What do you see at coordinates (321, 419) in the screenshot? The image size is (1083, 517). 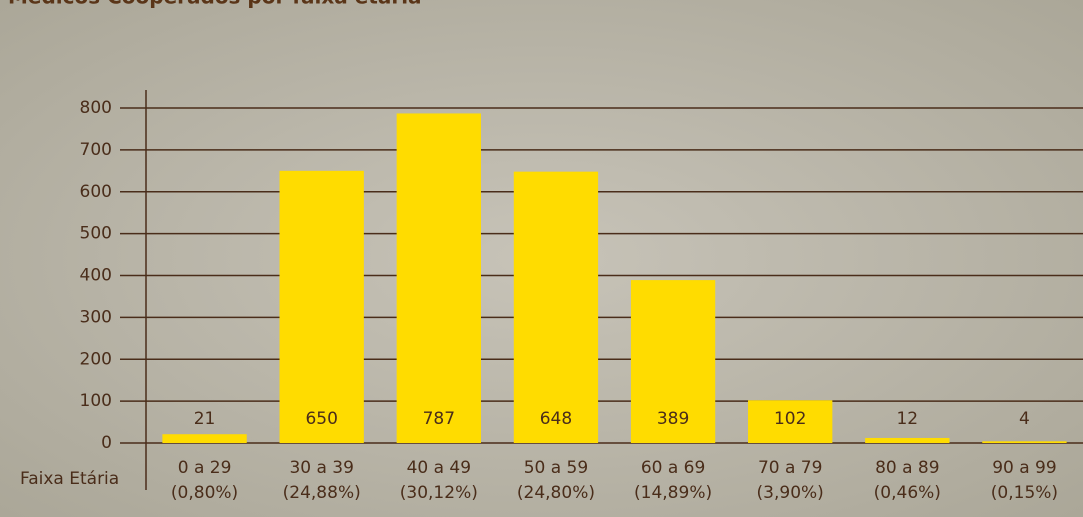 I see `value-label: 650` at bounding box center [321, 419].